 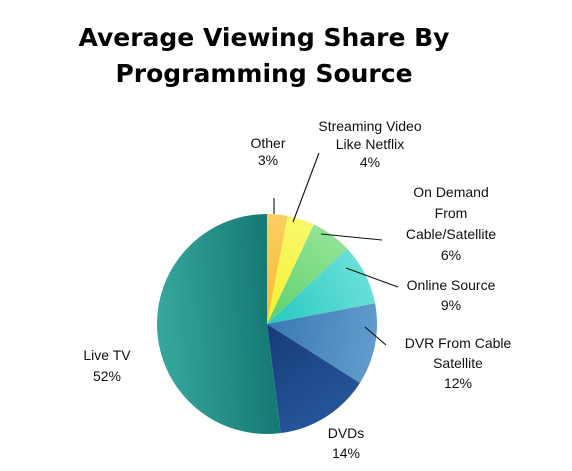 I want to click on slice-value-online-source: 9%, so click(x=451, y=305).